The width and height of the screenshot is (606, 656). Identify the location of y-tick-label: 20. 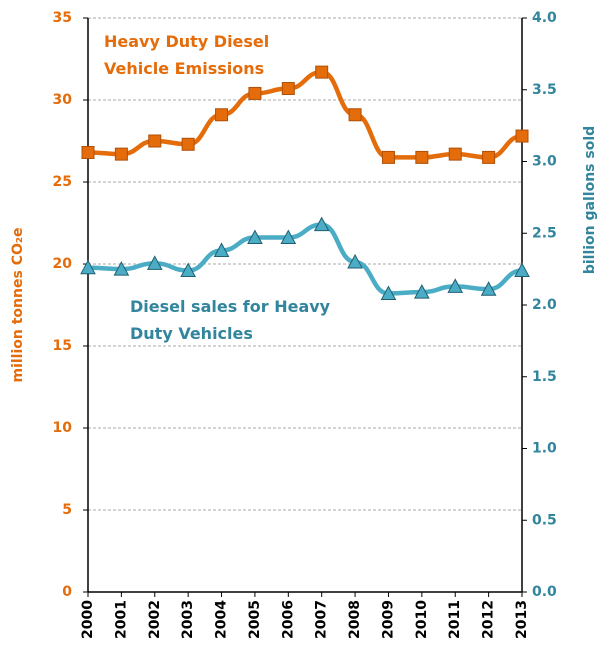
(63, 264).